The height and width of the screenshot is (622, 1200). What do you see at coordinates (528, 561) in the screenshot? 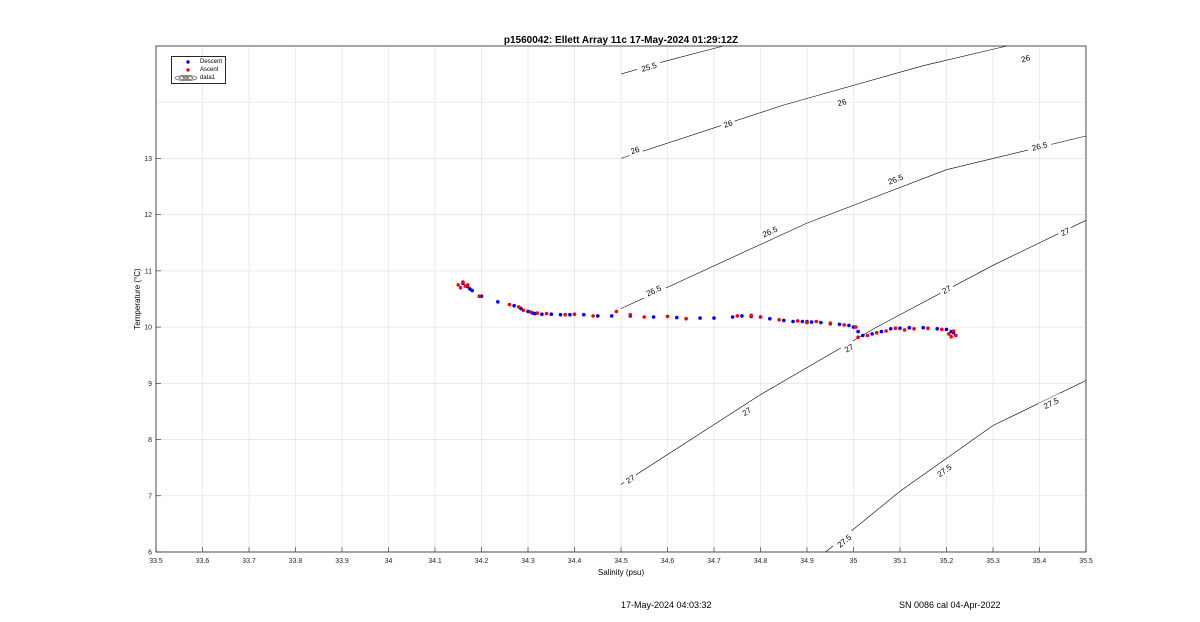
I see `x-tick-label: 34.3` at bounding box center [528, 561].